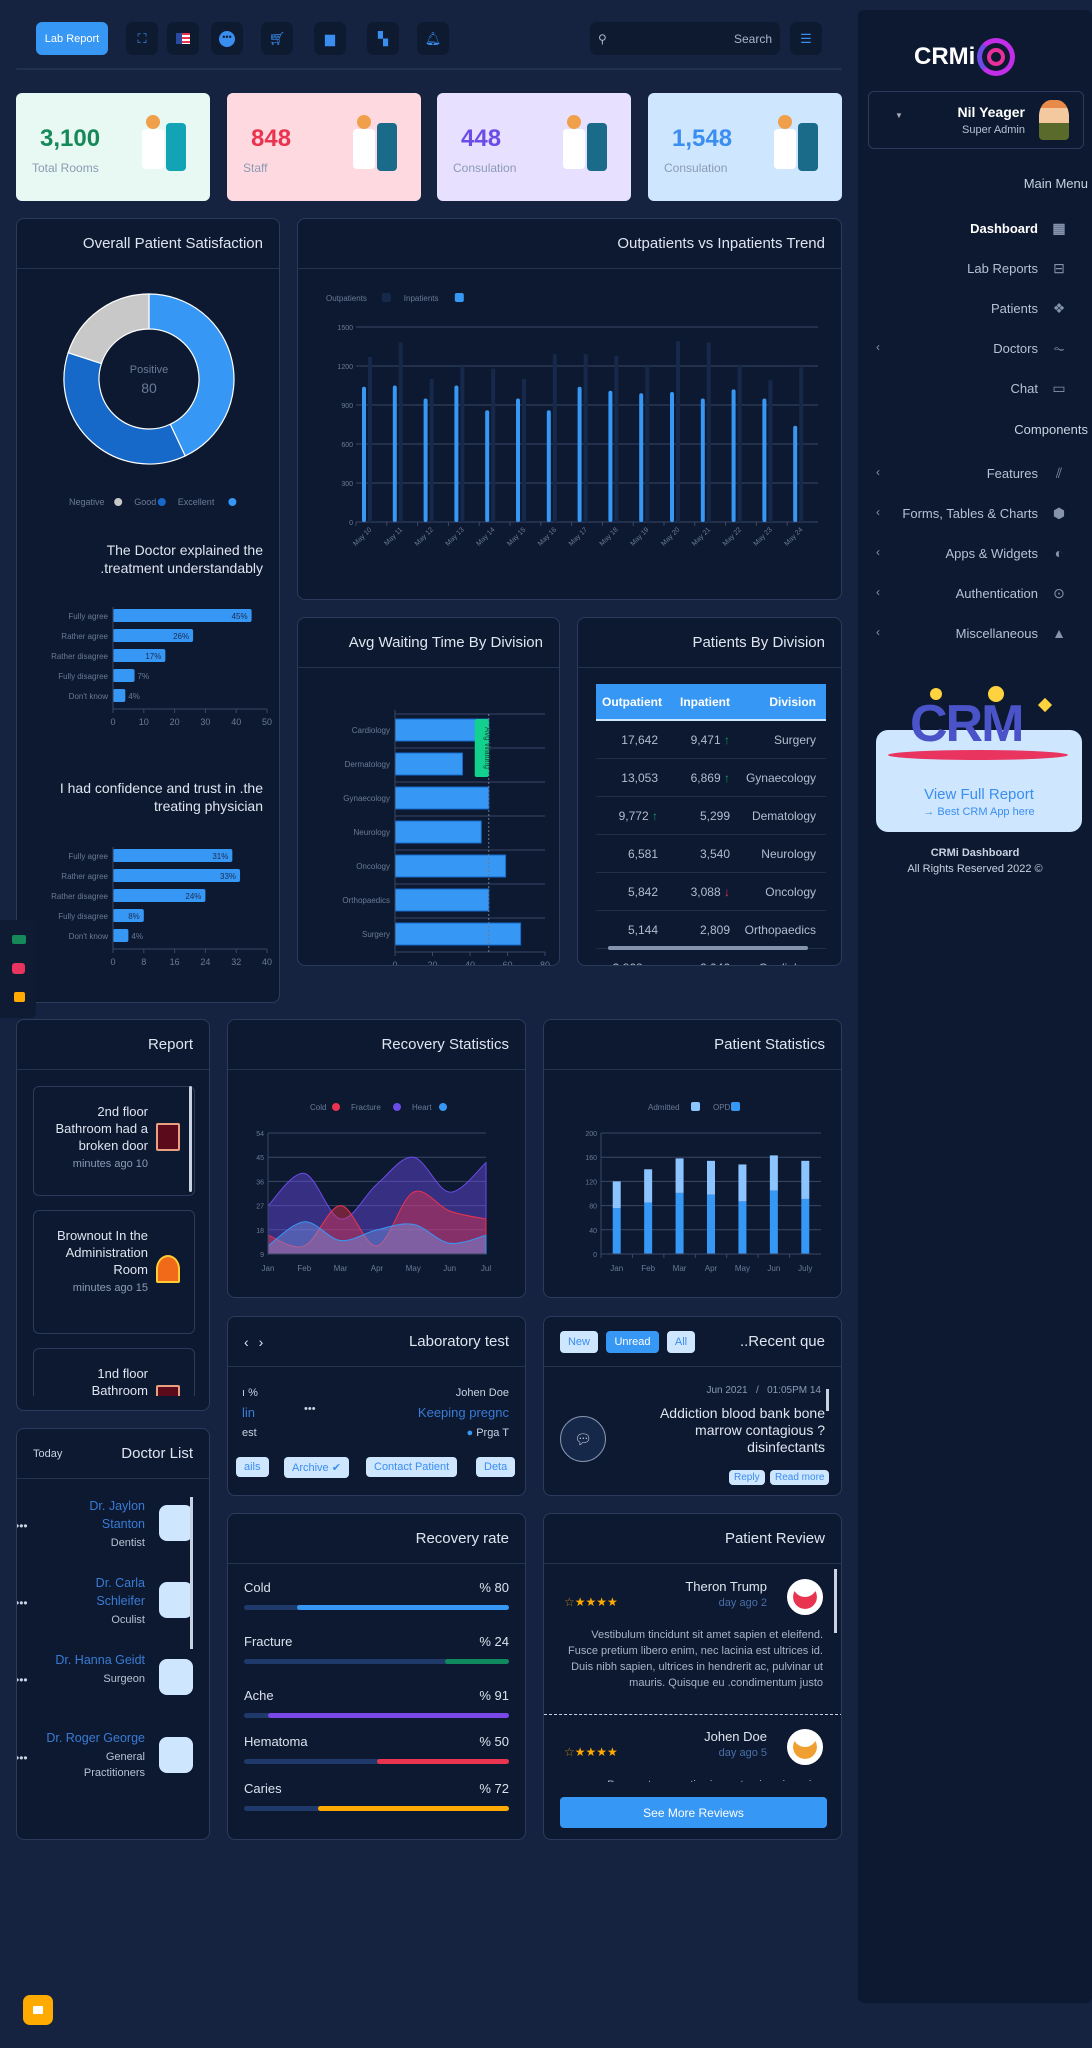 The image size is (1092, 2048). What do you see at coordinates (433, 38) in the screenshot?
I see `bell-icon: 🔔︎` at bounding box center [433, 38].